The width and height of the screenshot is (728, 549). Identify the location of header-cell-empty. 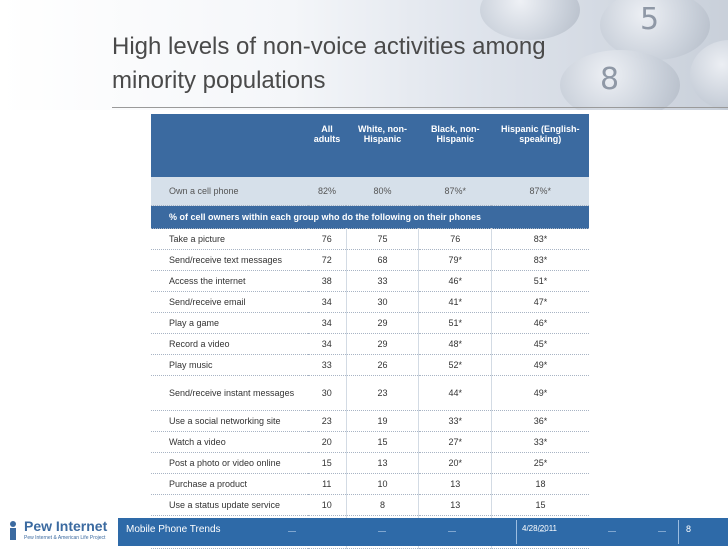
(229, 145).